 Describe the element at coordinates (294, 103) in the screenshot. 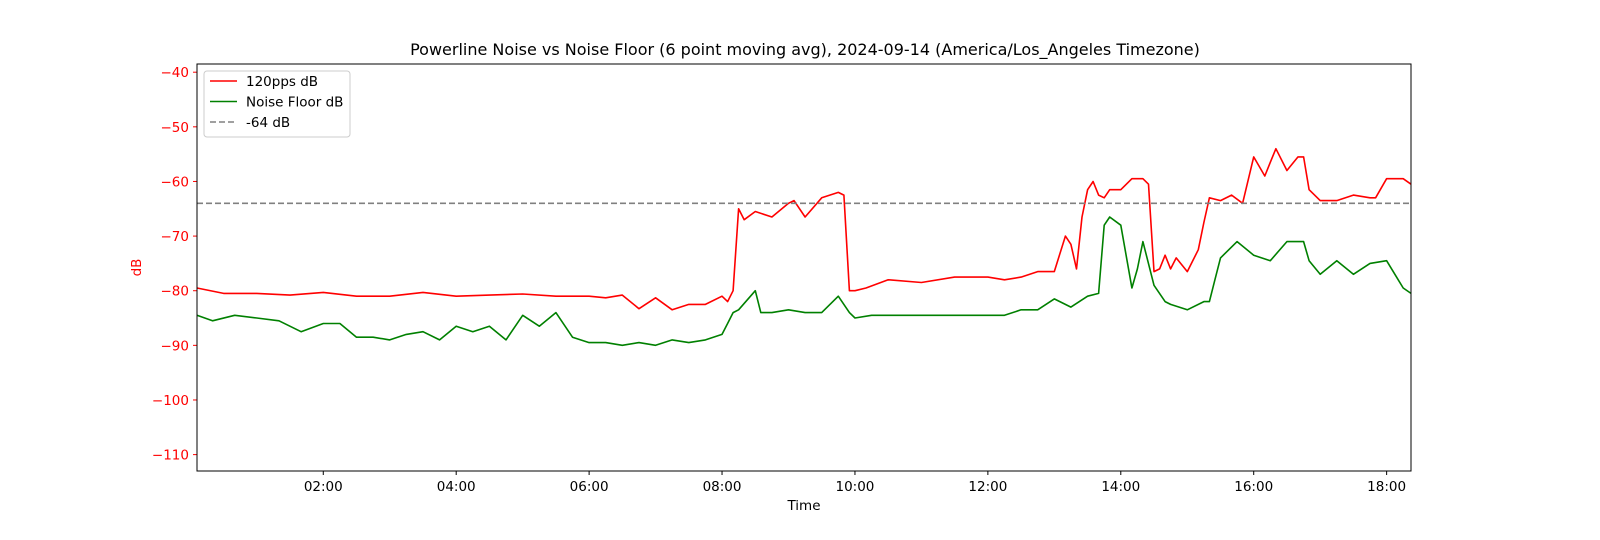

I see `legend-label-noise-floor-db: Noise Floor dB` at that location.